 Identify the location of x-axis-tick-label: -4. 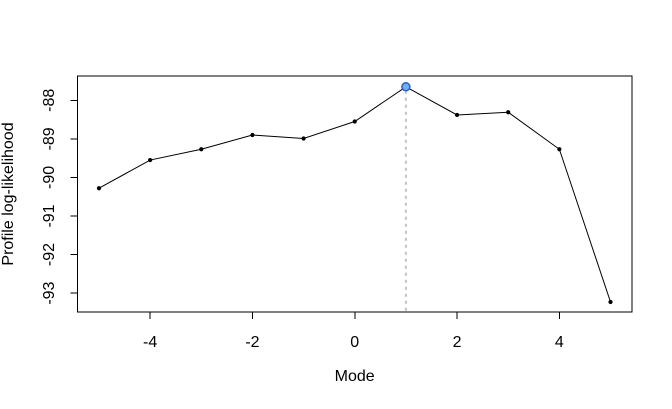
(150, 342).